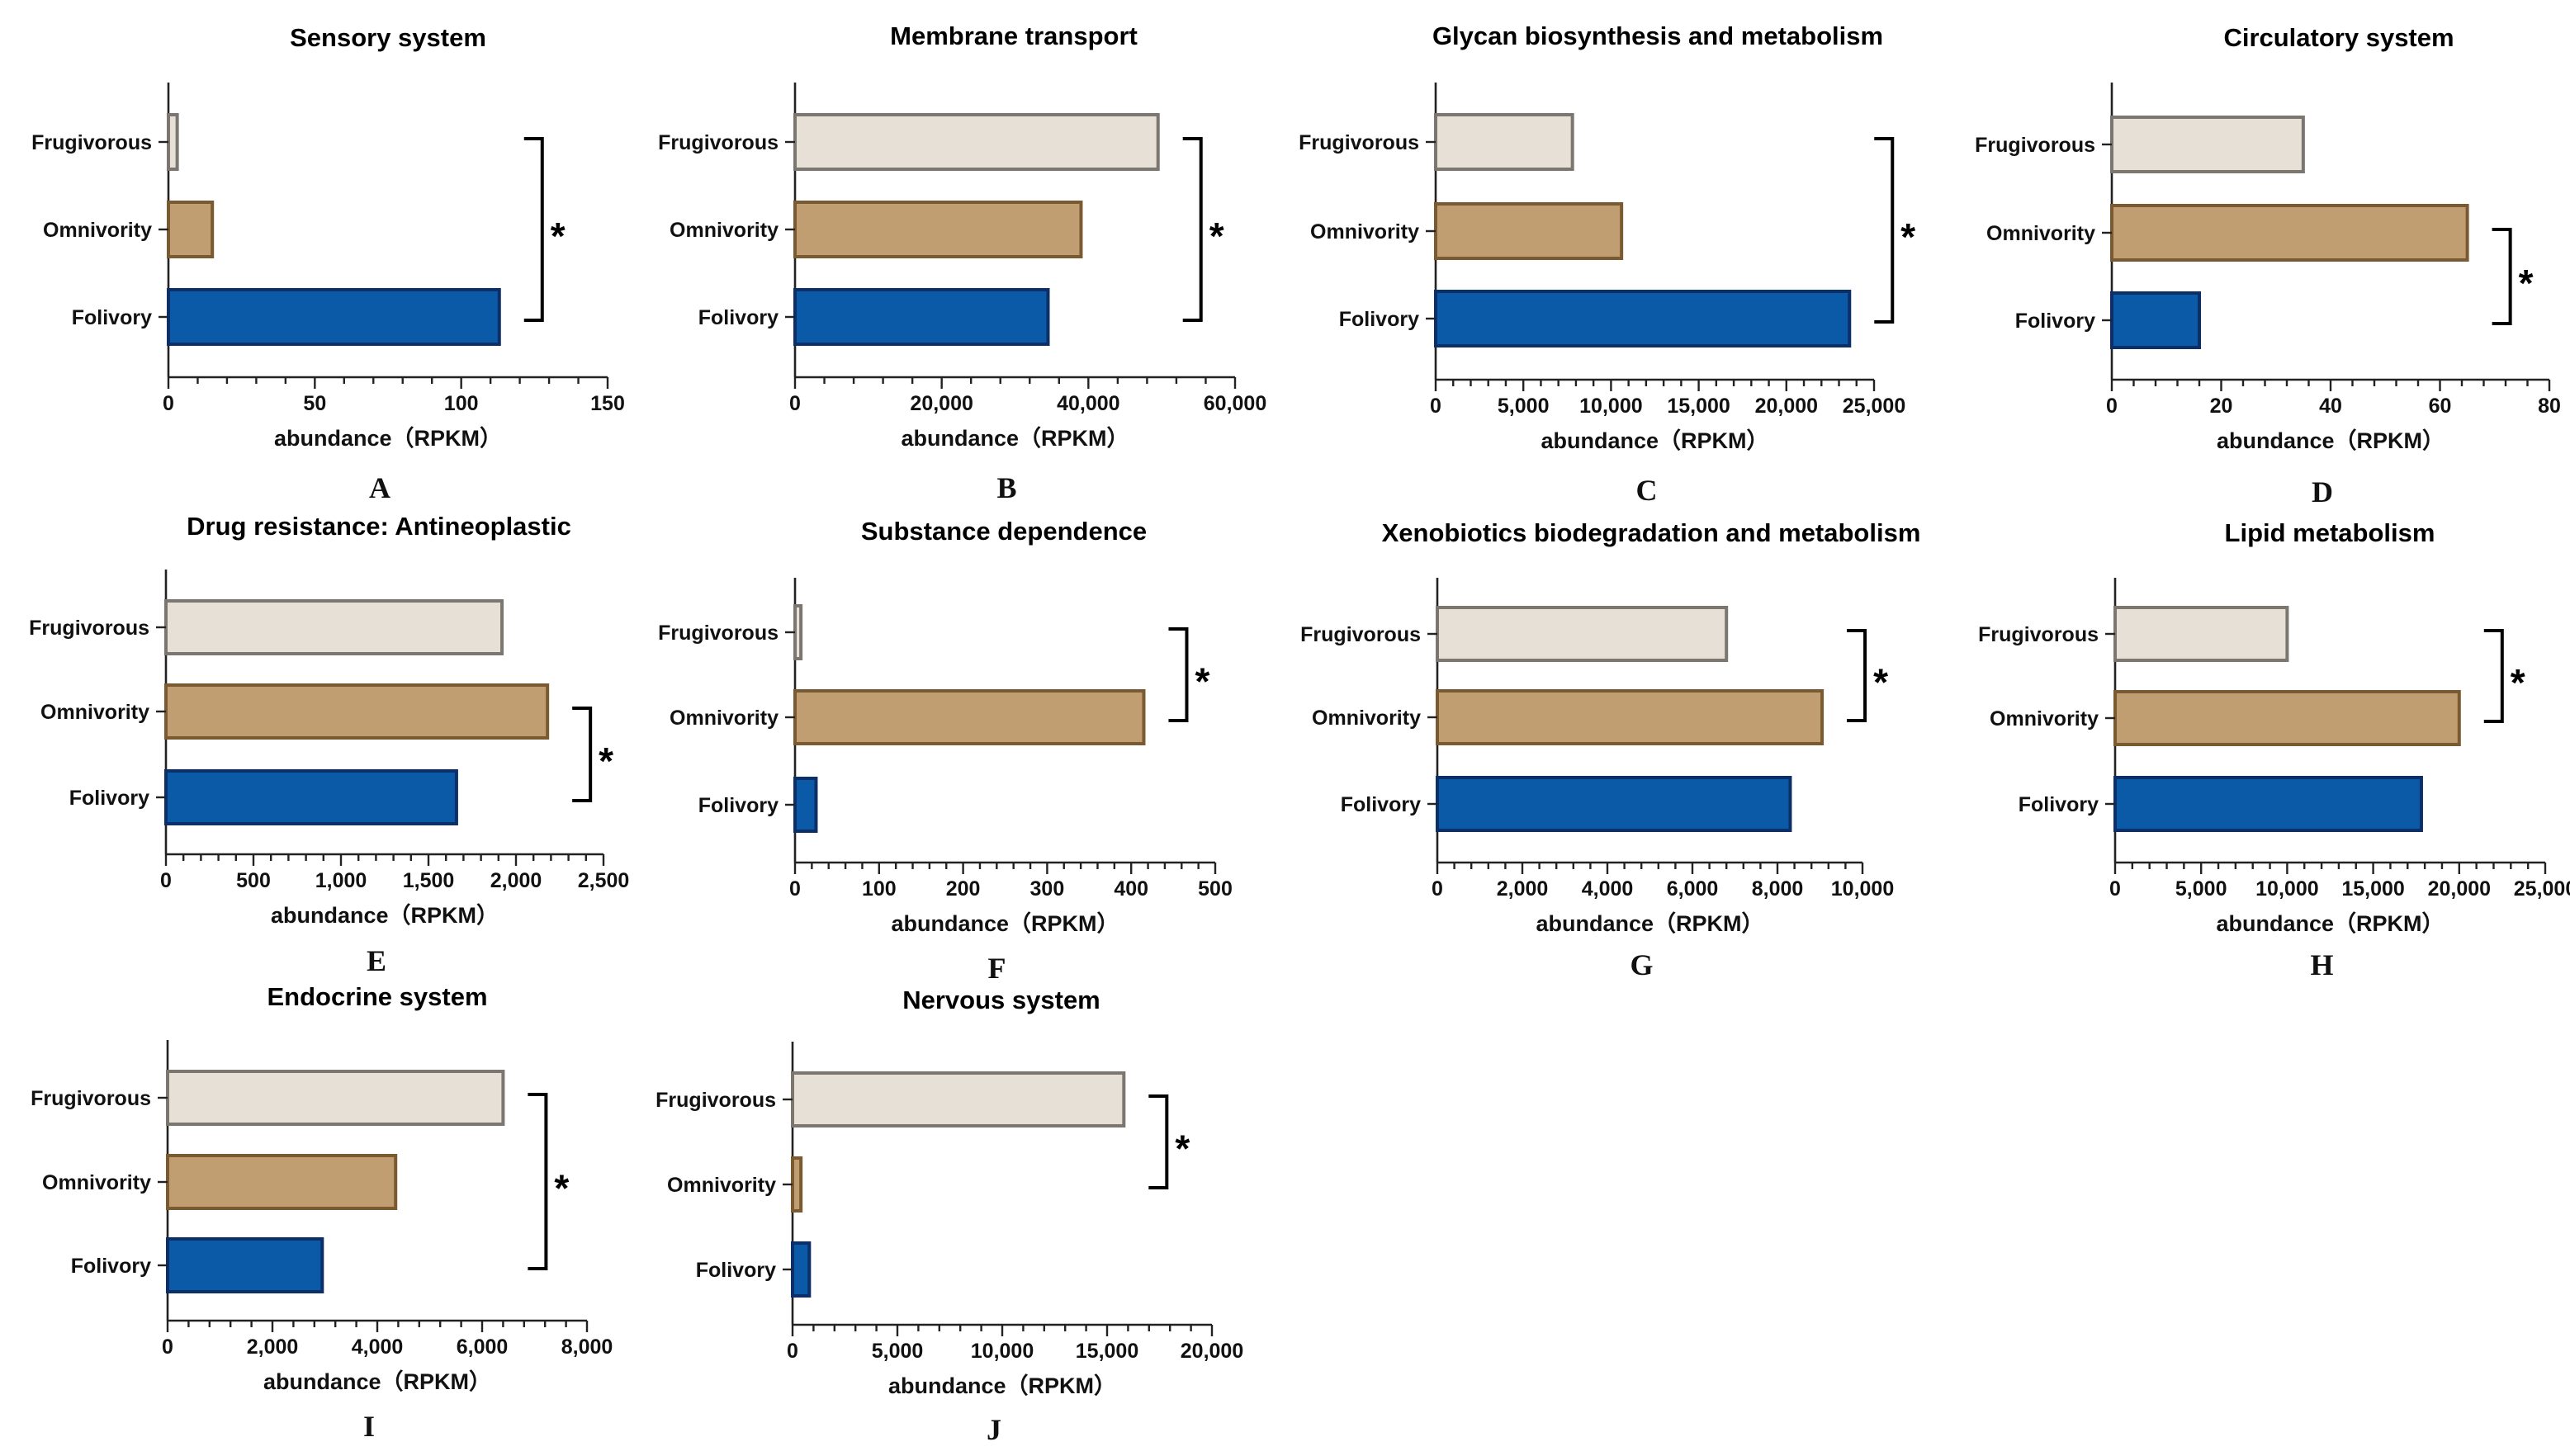 The width and height of the screenshot is (2570, 1456). I want to click on x-tick-label: 400, so click(1131, 889).